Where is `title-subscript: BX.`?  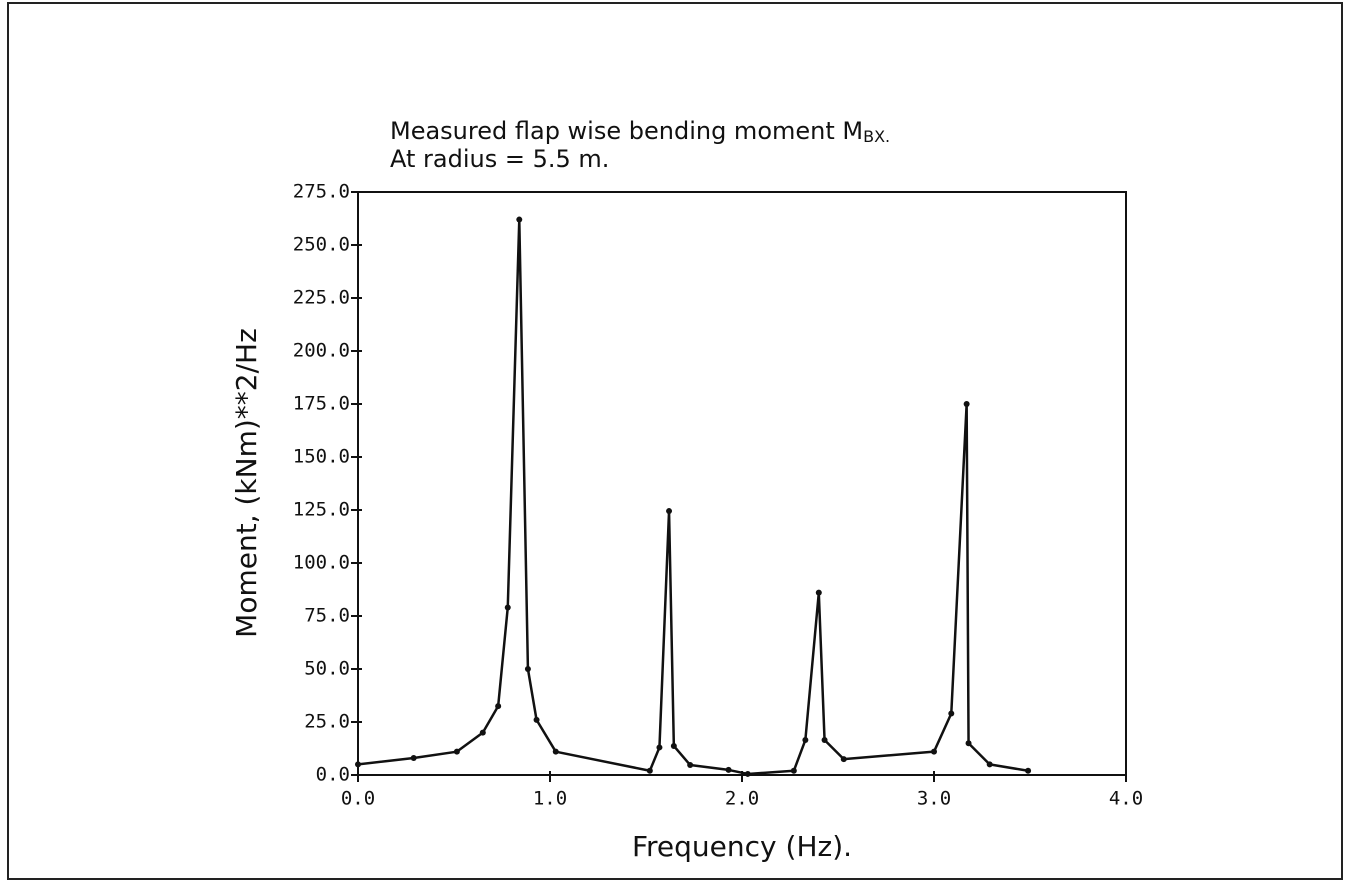 title-subscript: BX. is located at coordinates (876, 136).